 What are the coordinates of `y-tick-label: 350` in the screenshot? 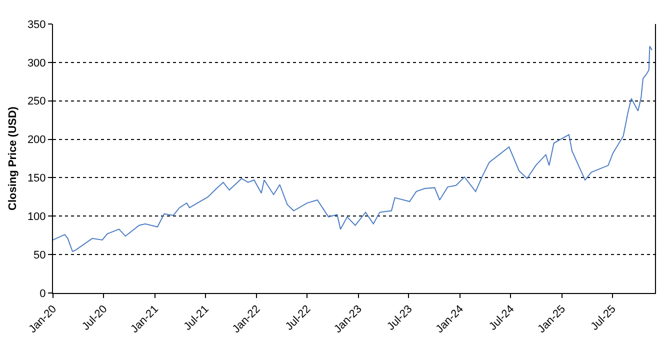 It's located at (36, 24).